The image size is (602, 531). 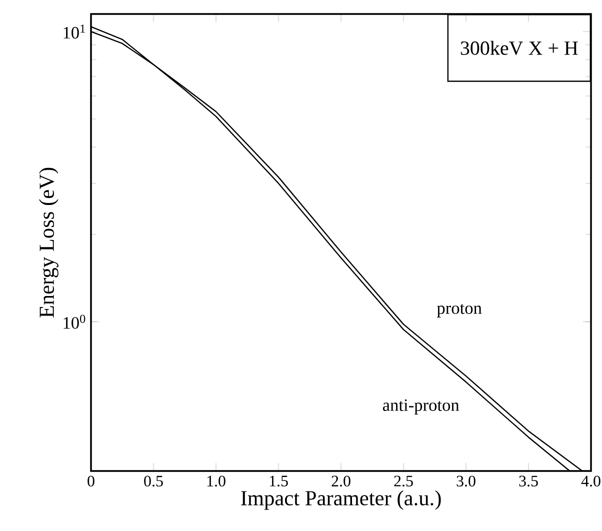 What do you see at coordinates (48, 243) in the screenshot?
I see `y-axis-title: Energy Loss (eV)` at bounding box center [48, 243].